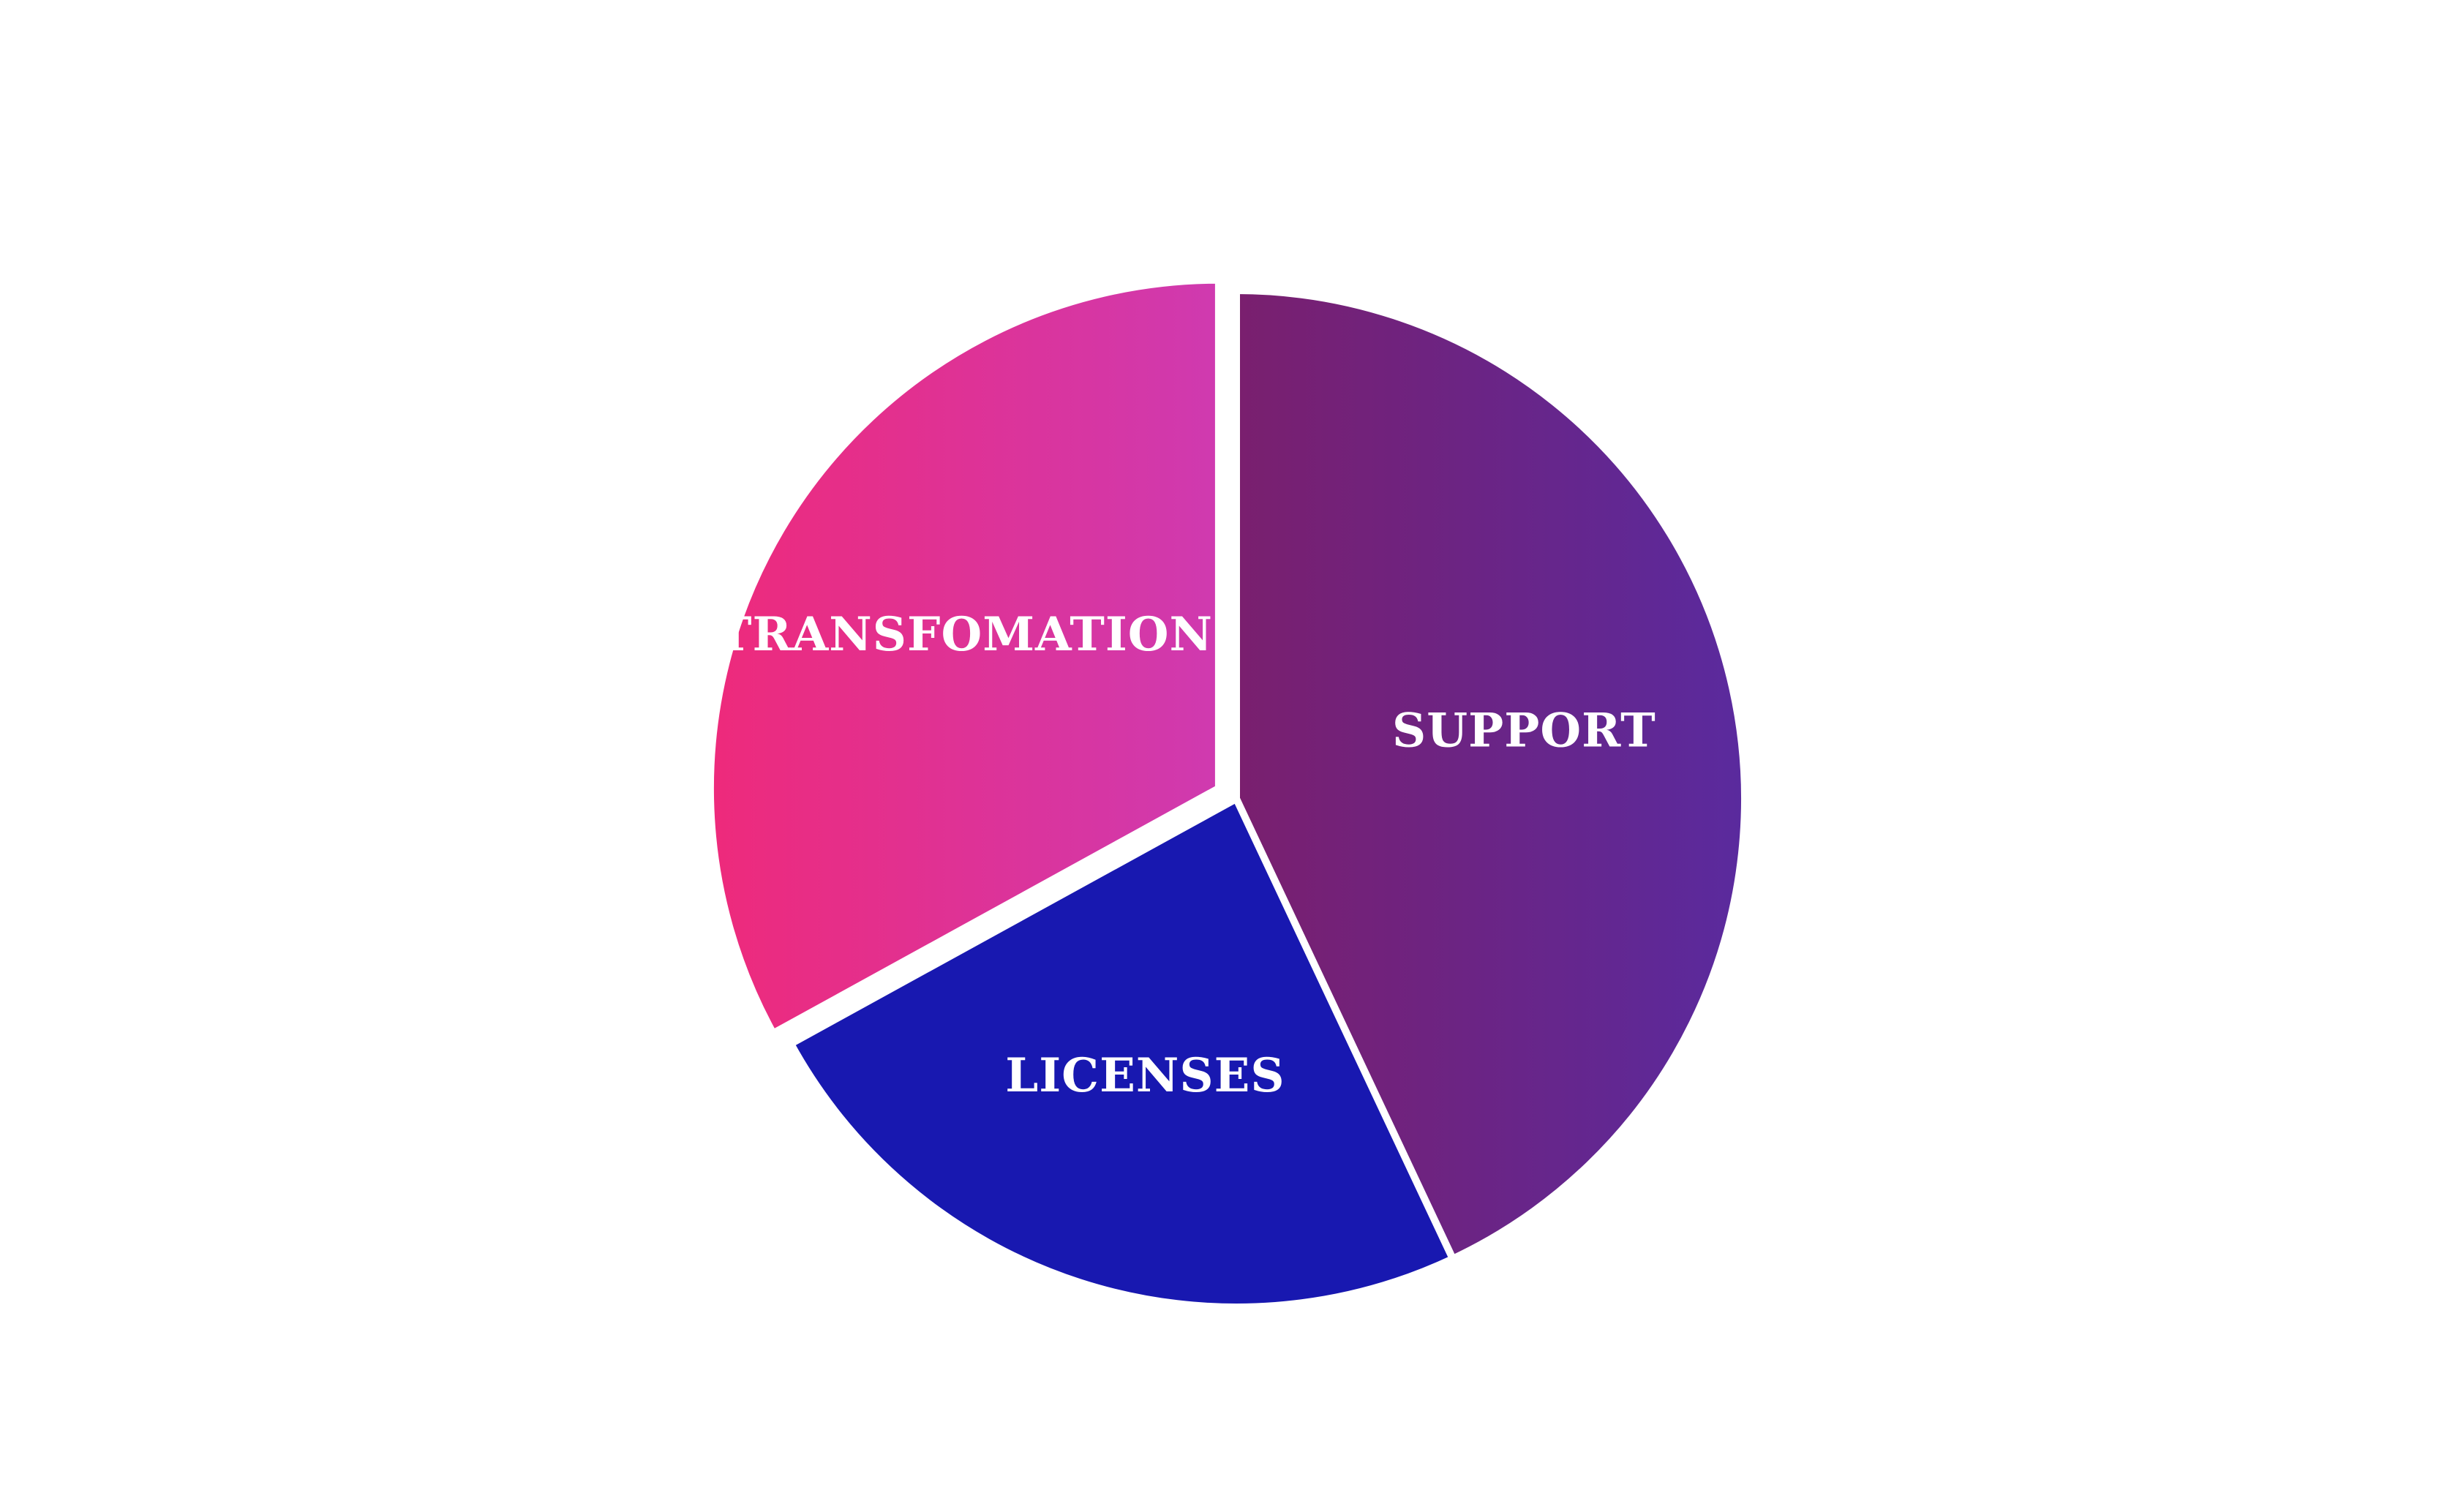  I want to click on pie-labels: SUPPORT LICENSES TRANSFOMATION, so click(1186, 855).